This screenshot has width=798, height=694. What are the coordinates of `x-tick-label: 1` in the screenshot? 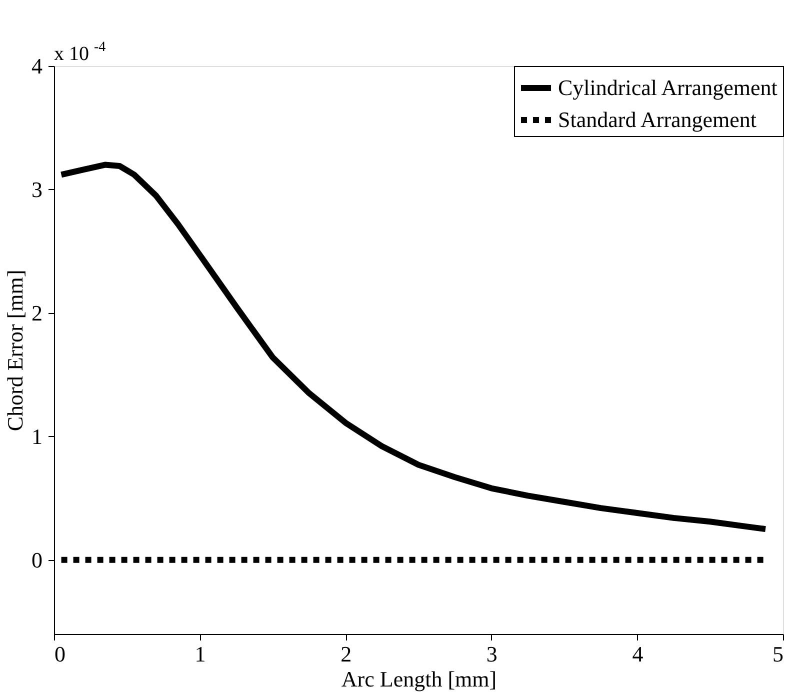 It's located at (200, 654).